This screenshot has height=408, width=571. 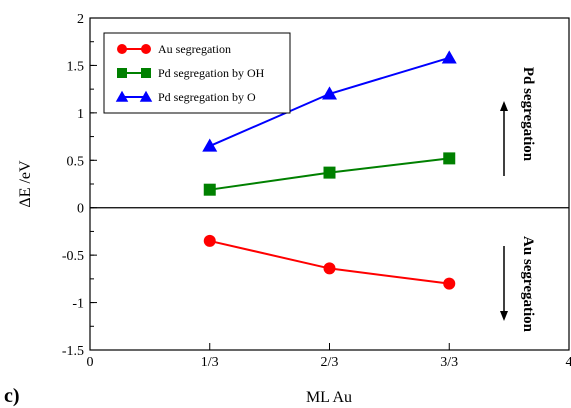 What do you see at coordinates (528, 284) in the screenshot?
I see `au-segregation-annotation: Au segregation` at bounding box center [528, 284].